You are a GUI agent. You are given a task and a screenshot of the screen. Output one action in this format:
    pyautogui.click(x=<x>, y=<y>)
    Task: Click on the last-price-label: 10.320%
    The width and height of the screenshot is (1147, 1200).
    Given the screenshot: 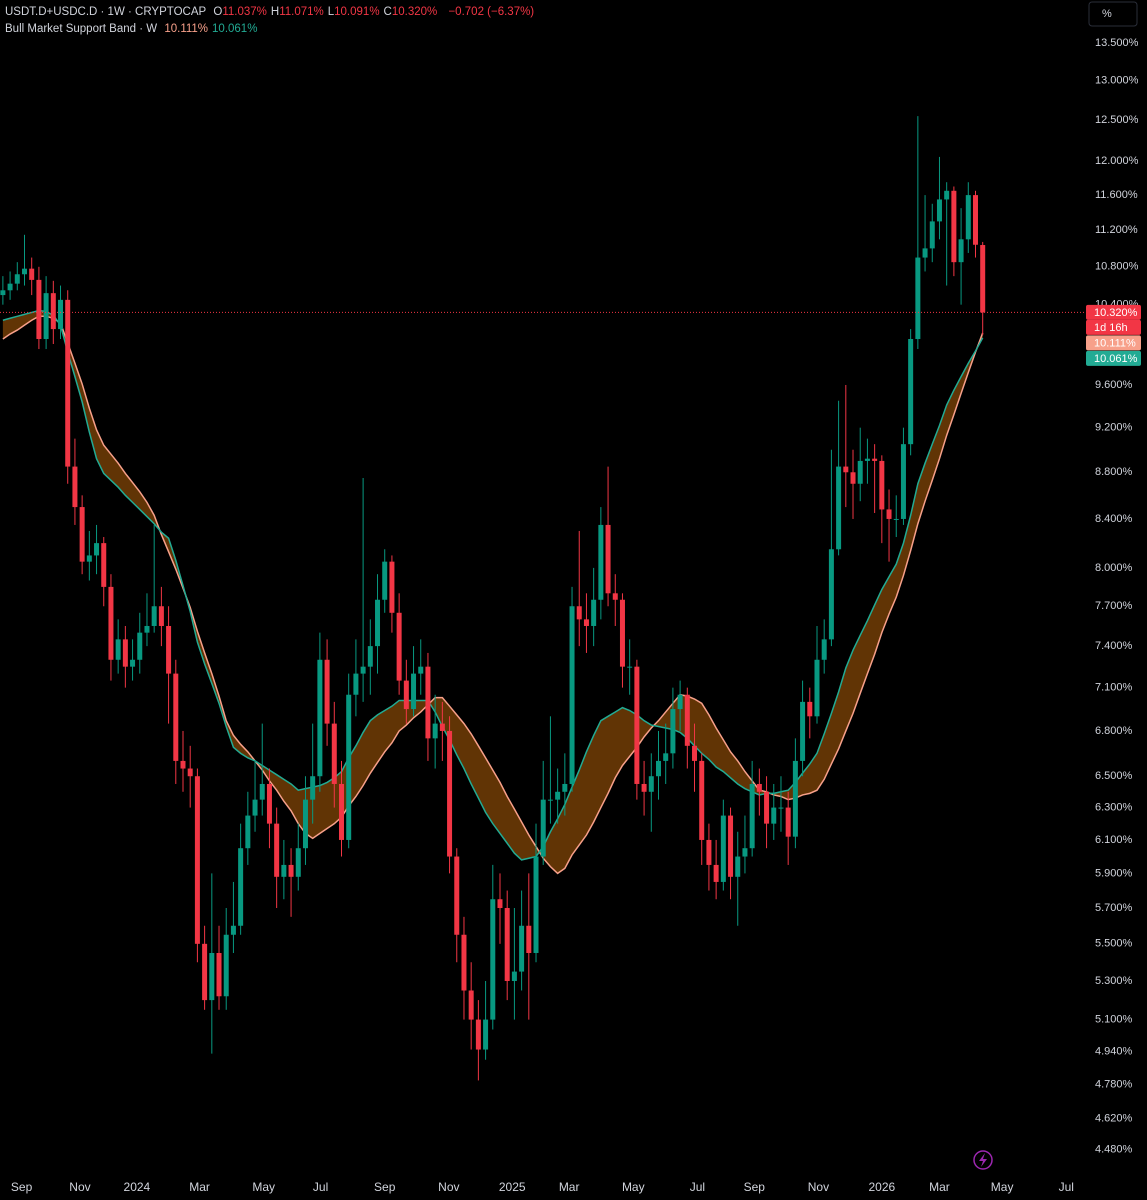 What is the action you would take?
    pyautogui.click(x=1116, y=313)
    